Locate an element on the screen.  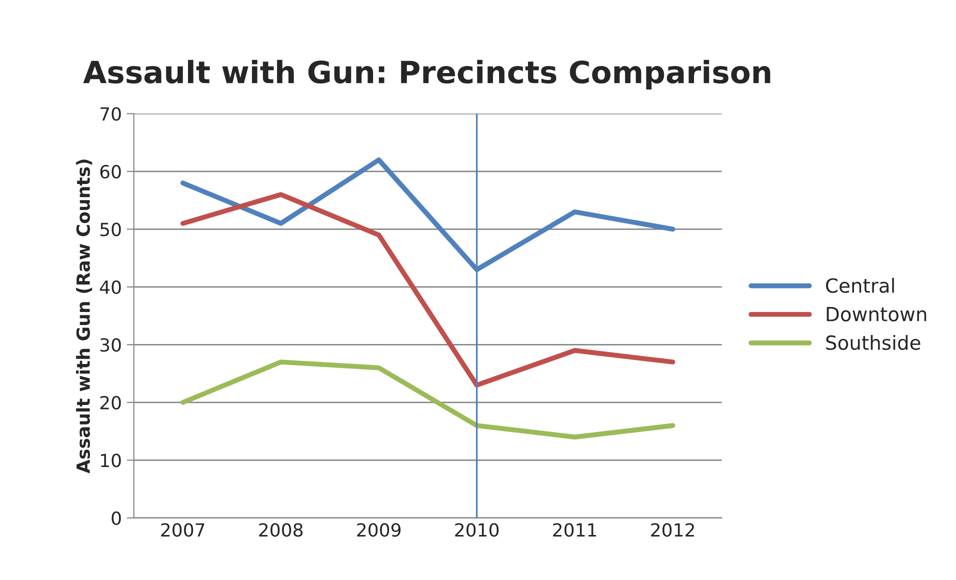
y-tick-label: 70 is located at coordinates (110, 114).